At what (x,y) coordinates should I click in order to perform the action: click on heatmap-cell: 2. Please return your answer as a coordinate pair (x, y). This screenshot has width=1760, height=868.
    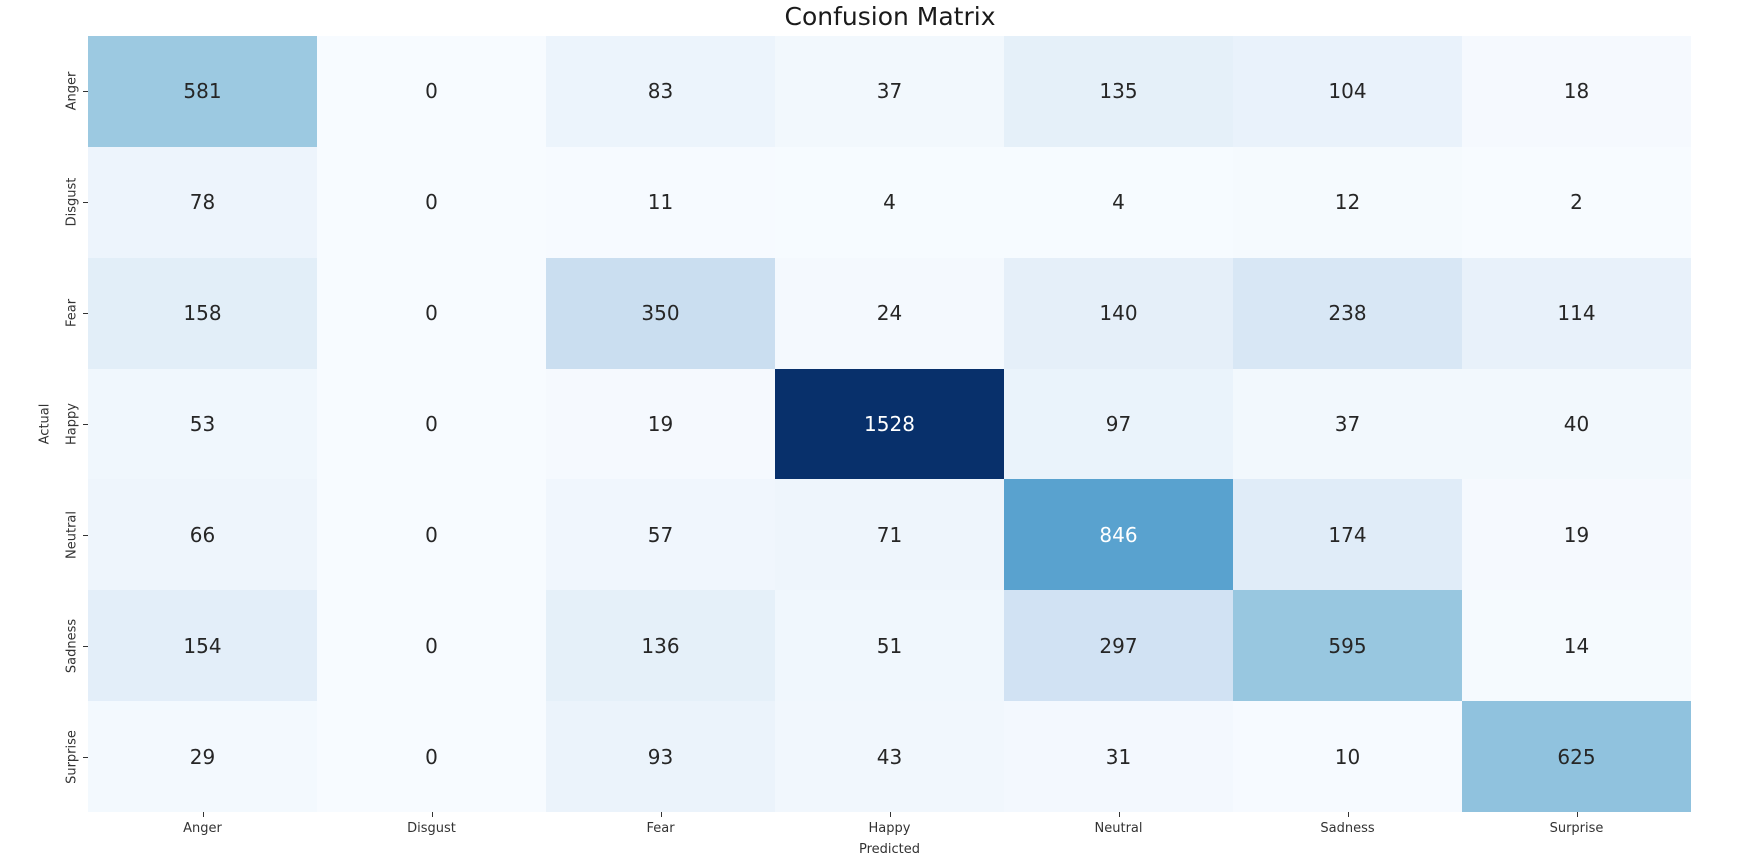
    Looking at the image, I should click on (1576, 202).